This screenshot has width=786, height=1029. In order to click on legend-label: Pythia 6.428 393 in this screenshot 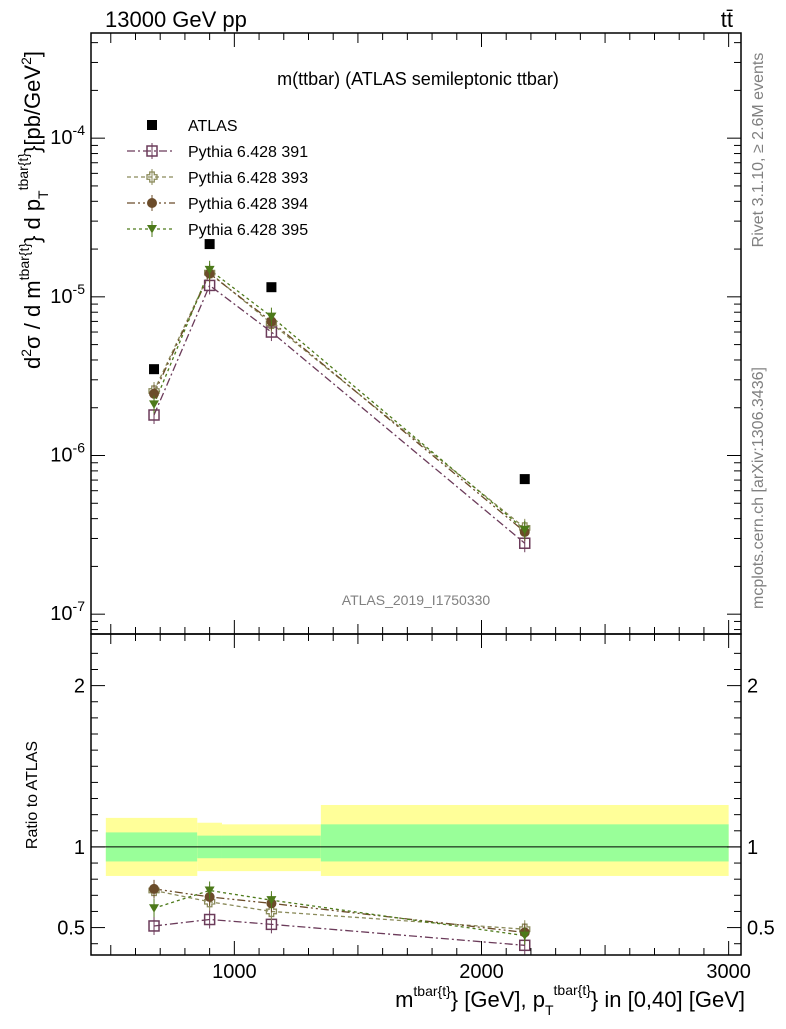, I will do `click(248, 178)`.